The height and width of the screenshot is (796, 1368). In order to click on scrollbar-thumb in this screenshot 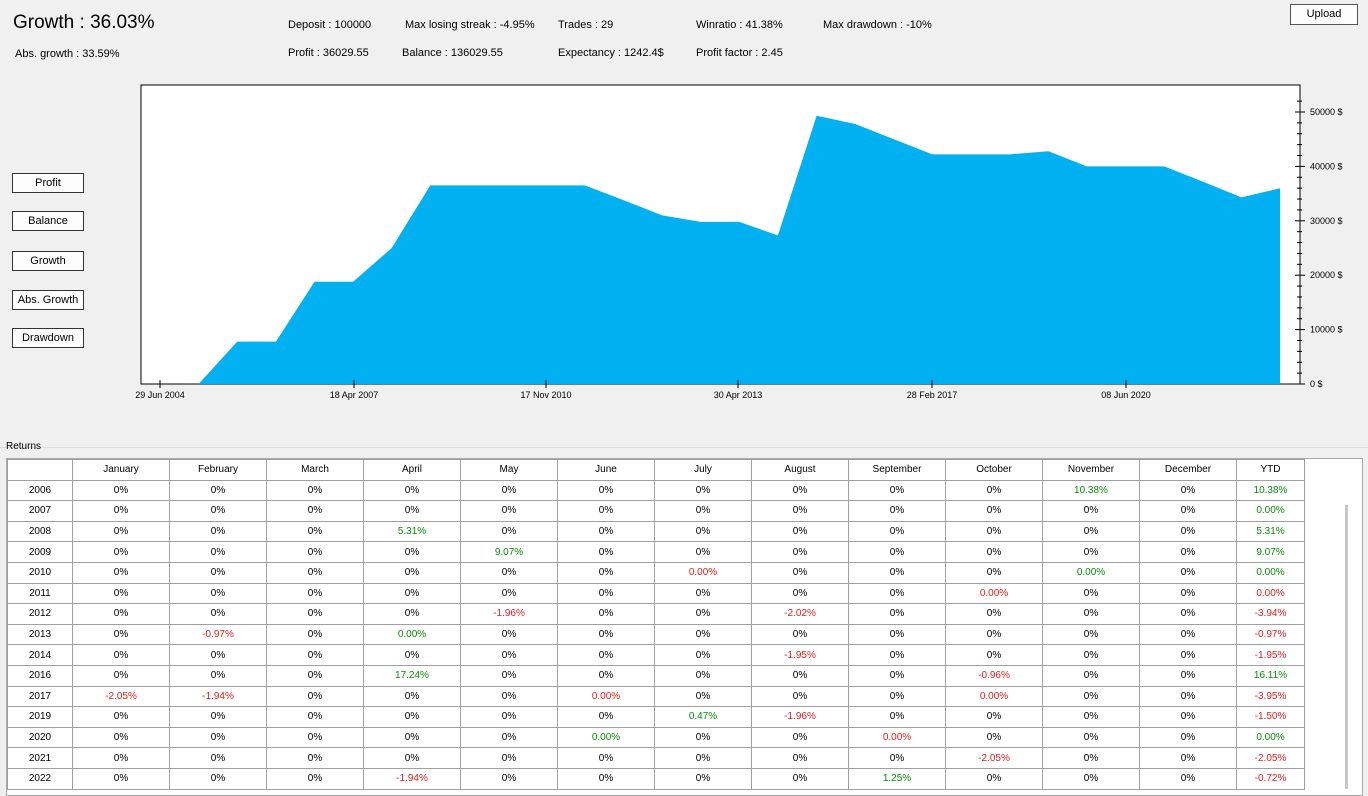, I will do `click(1346, 647)`.